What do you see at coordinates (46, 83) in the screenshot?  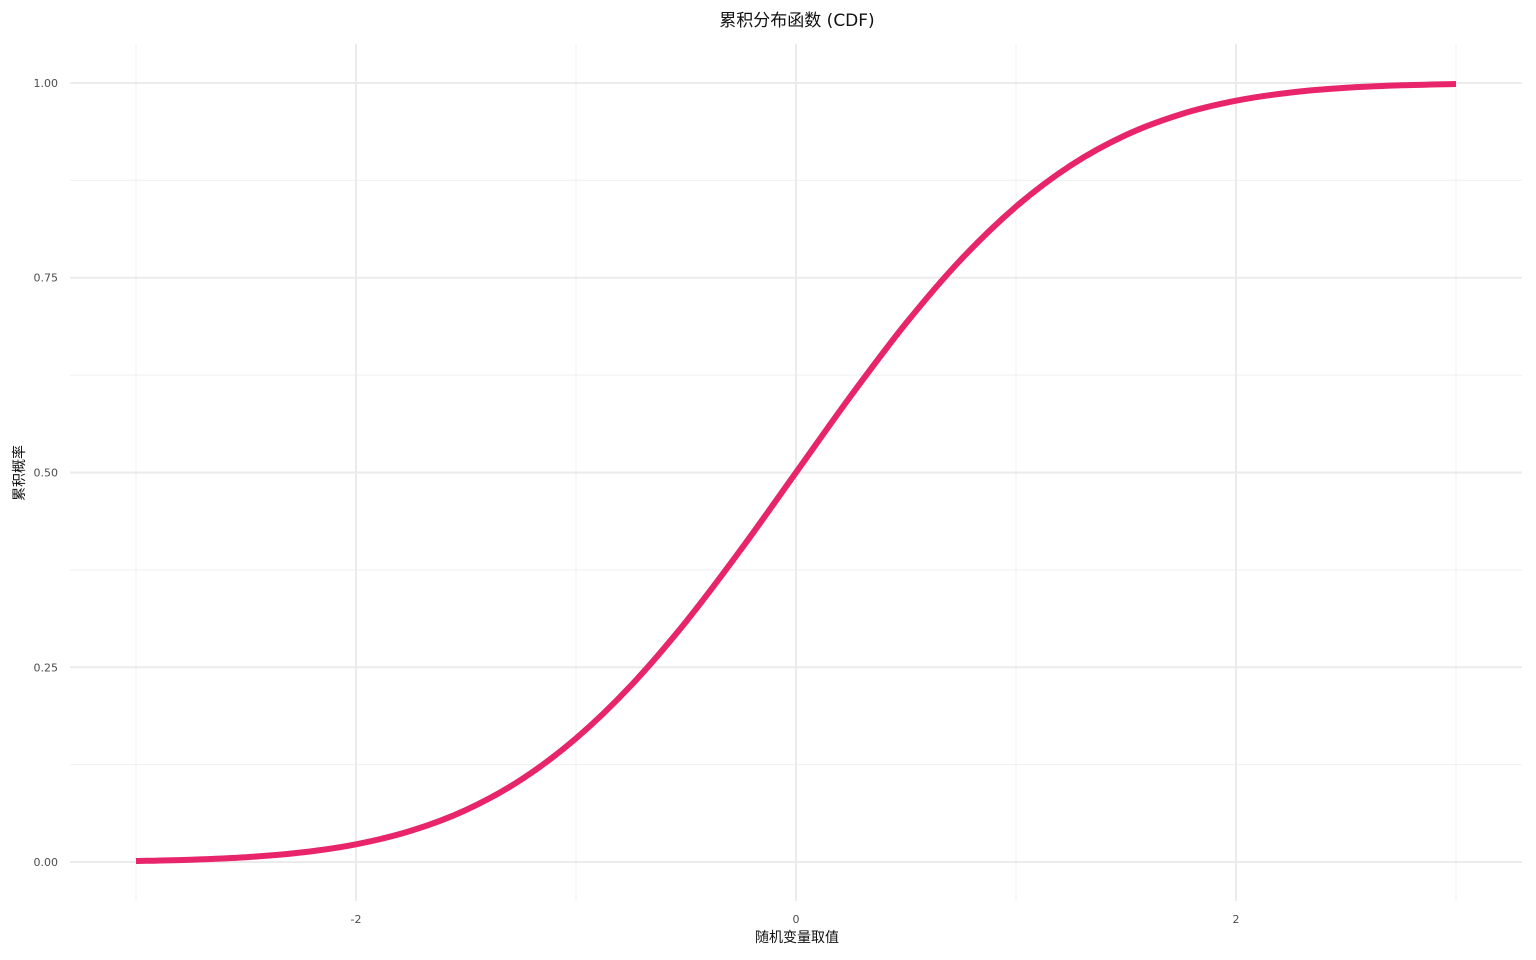 I see `y-tick-label: 1.00` at bounding box center [46, 83].